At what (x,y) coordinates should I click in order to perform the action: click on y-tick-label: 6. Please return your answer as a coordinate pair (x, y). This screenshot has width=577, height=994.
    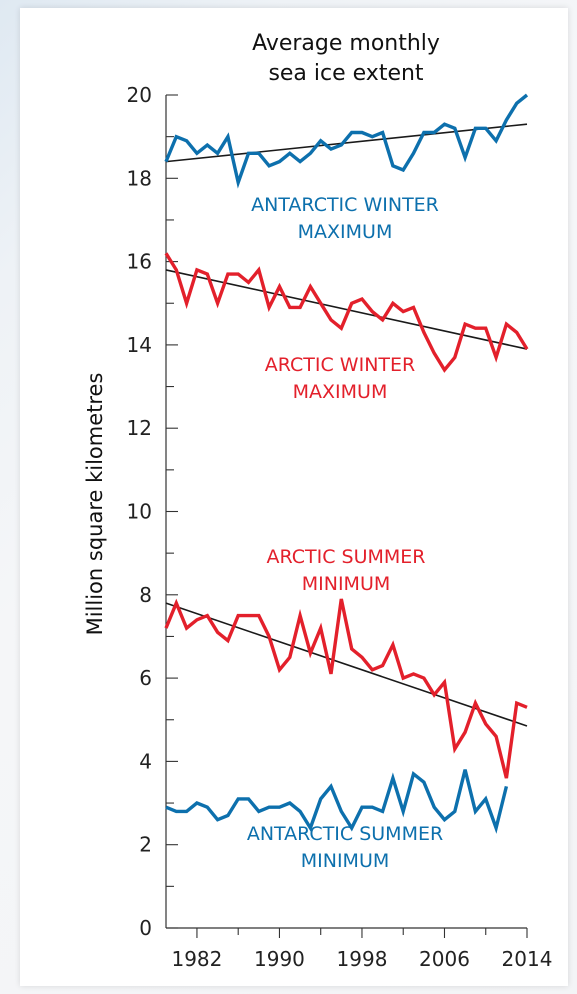
    Looking at the image, I should click on (145, 678).